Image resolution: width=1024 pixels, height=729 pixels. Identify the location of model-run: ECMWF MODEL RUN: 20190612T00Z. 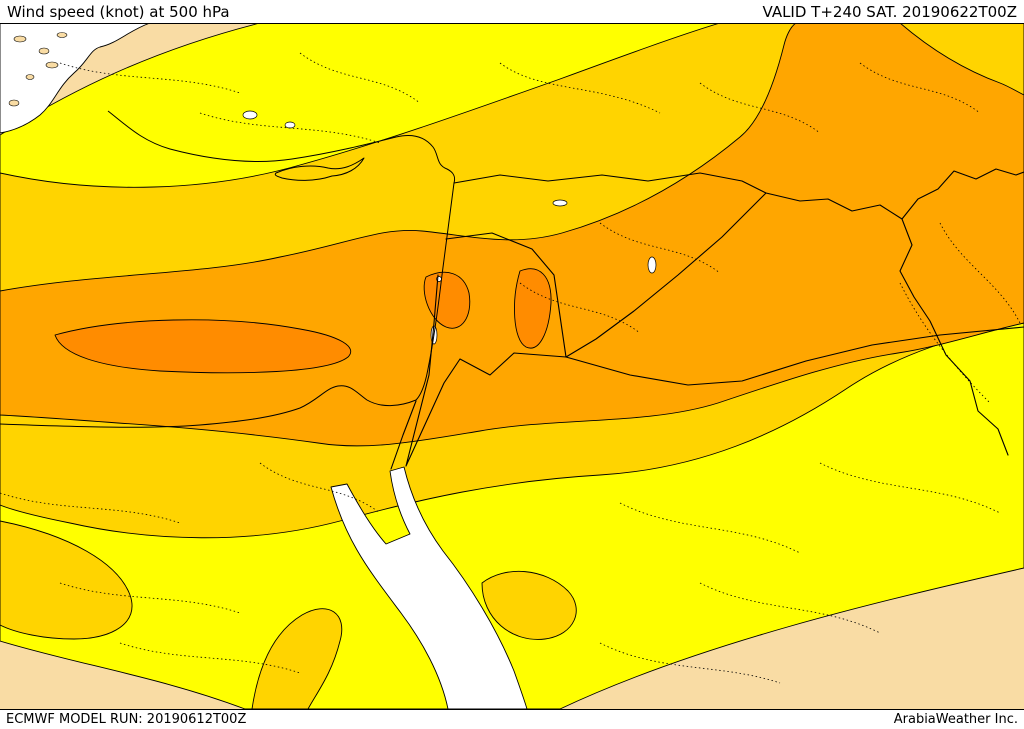
(126, 719).